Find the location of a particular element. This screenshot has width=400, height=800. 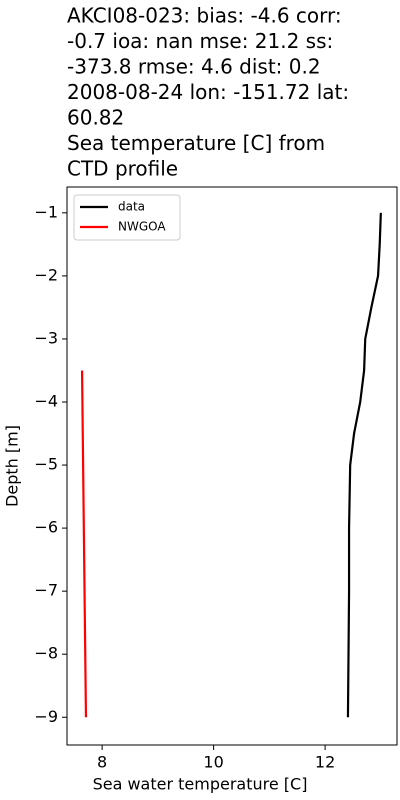

y-tick-label: −6 is located at coordinates (46, 527).